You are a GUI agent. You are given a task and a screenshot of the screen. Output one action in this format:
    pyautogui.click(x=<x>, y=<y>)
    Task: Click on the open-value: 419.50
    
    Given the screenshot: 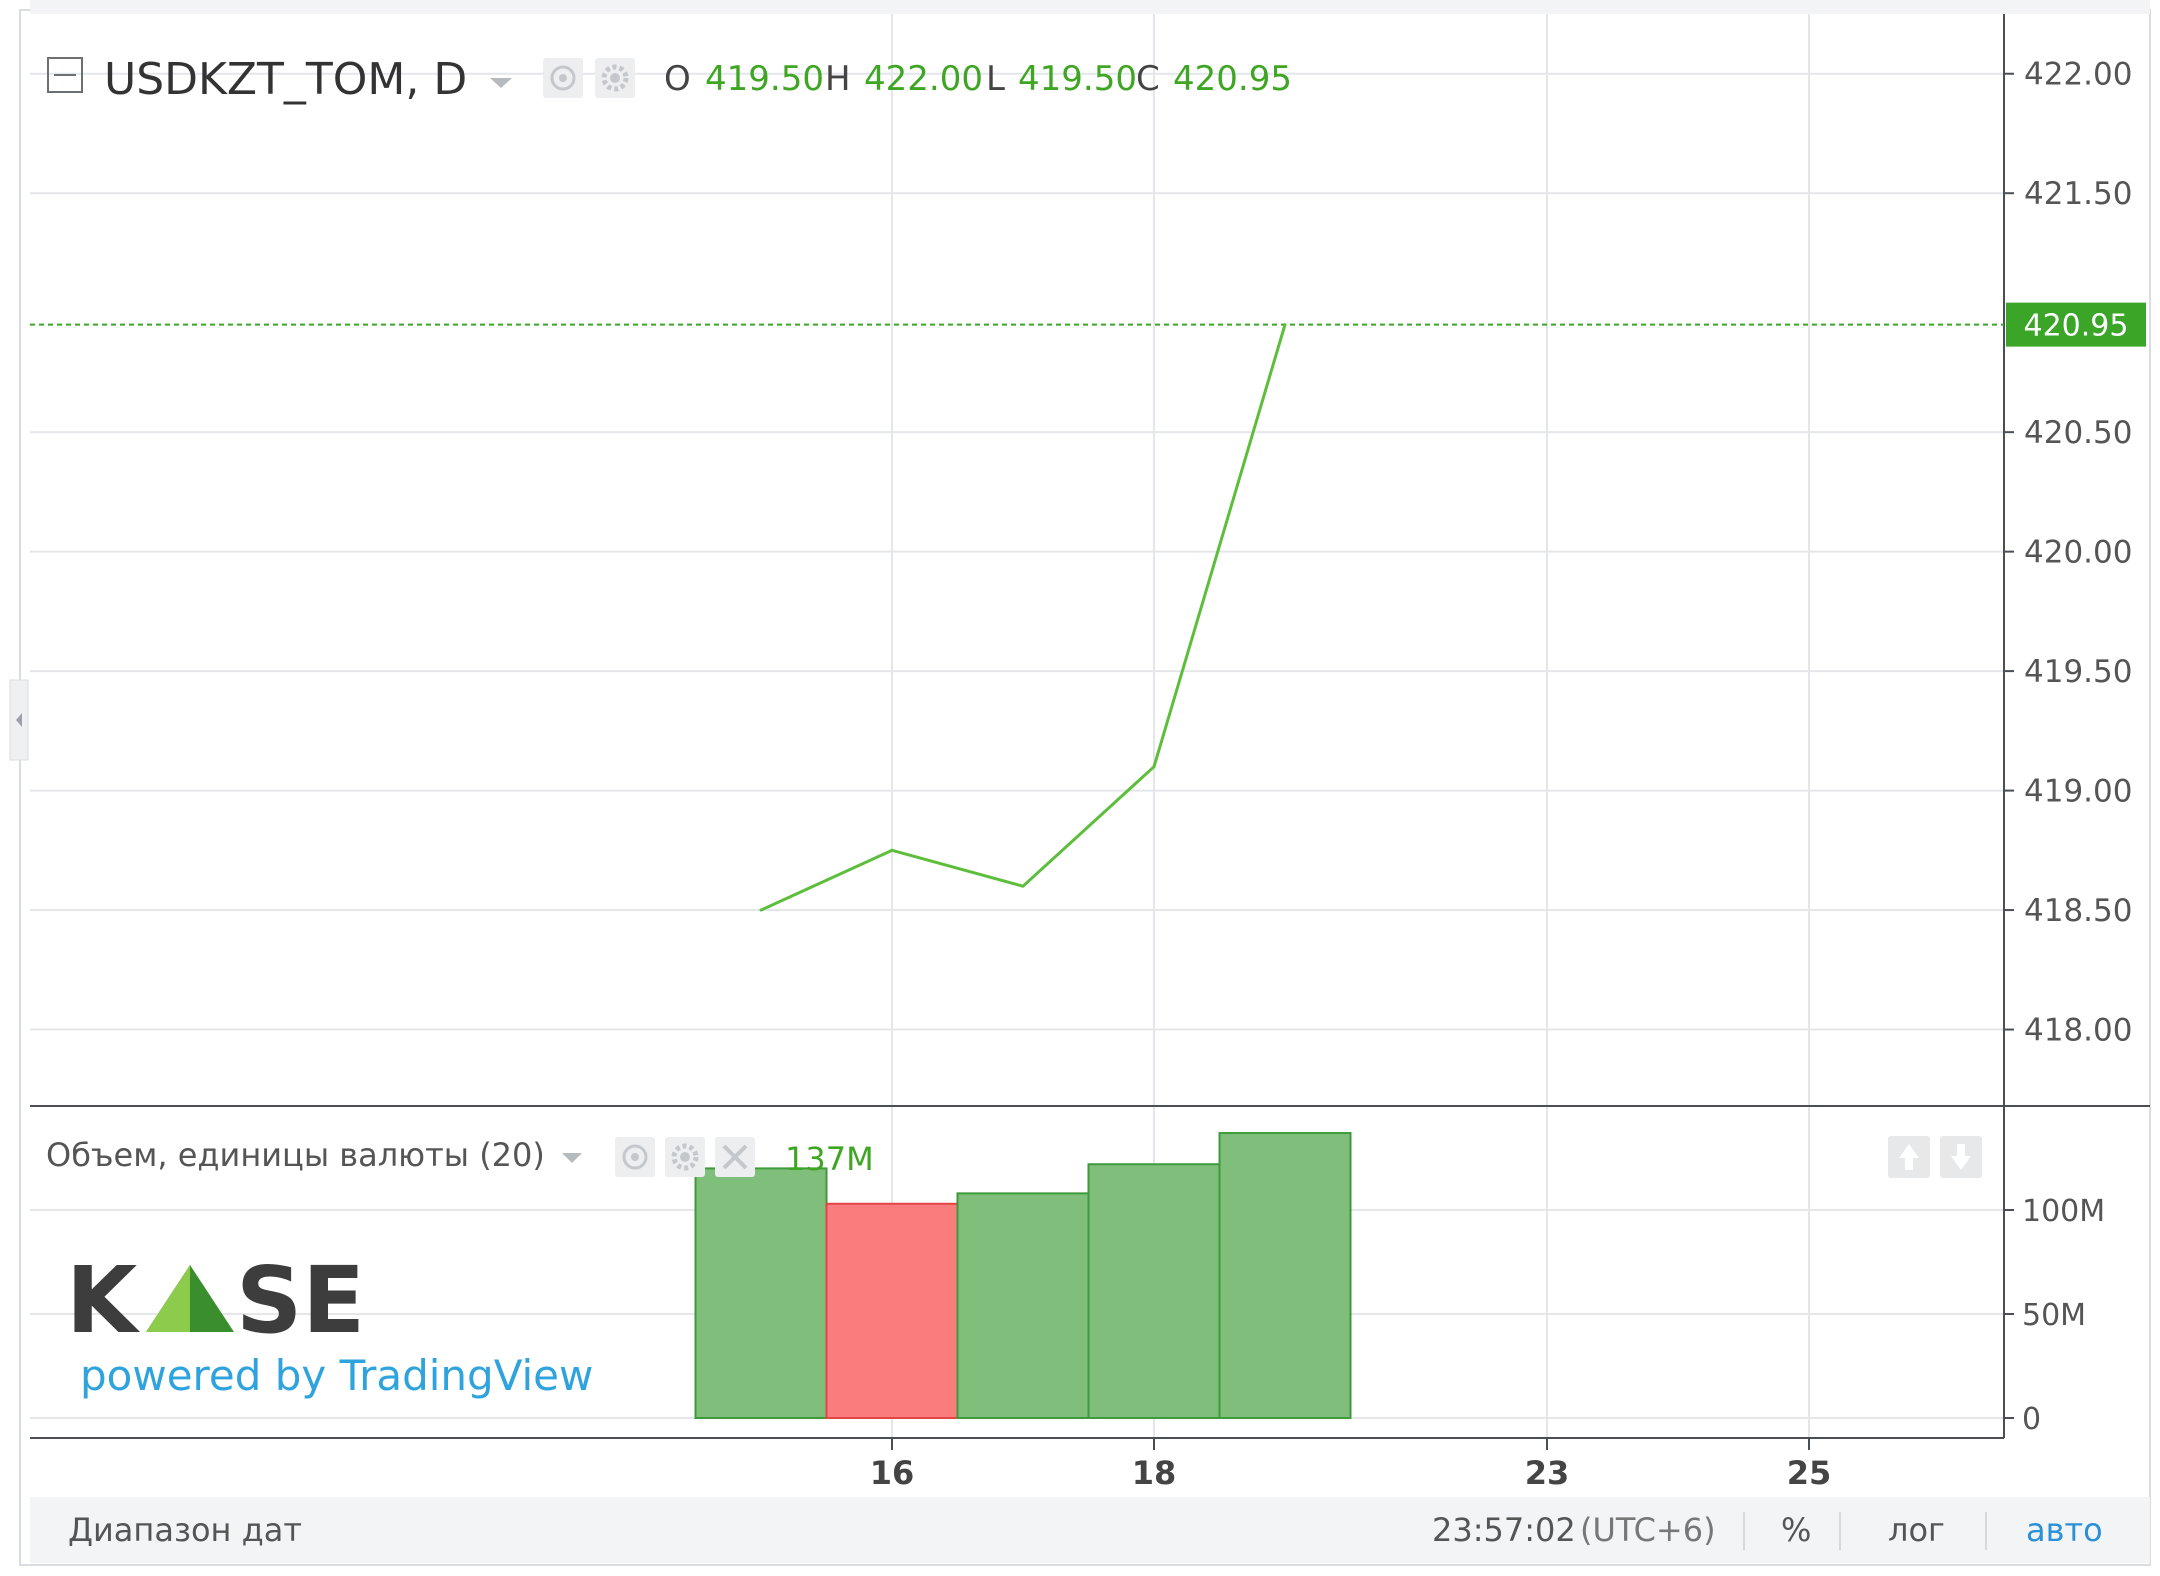 What is the action you would take?
    pyautogui.click(x=764, y=79)
    